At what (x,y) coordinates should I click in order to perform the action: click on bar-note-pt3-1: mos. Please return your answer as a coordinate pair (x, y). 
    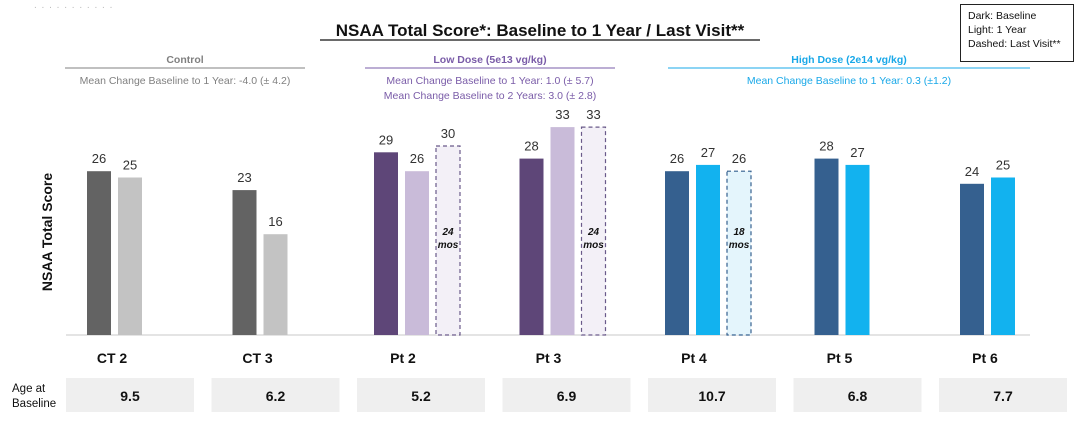
    Looking at the image, I should click on (593, 245).